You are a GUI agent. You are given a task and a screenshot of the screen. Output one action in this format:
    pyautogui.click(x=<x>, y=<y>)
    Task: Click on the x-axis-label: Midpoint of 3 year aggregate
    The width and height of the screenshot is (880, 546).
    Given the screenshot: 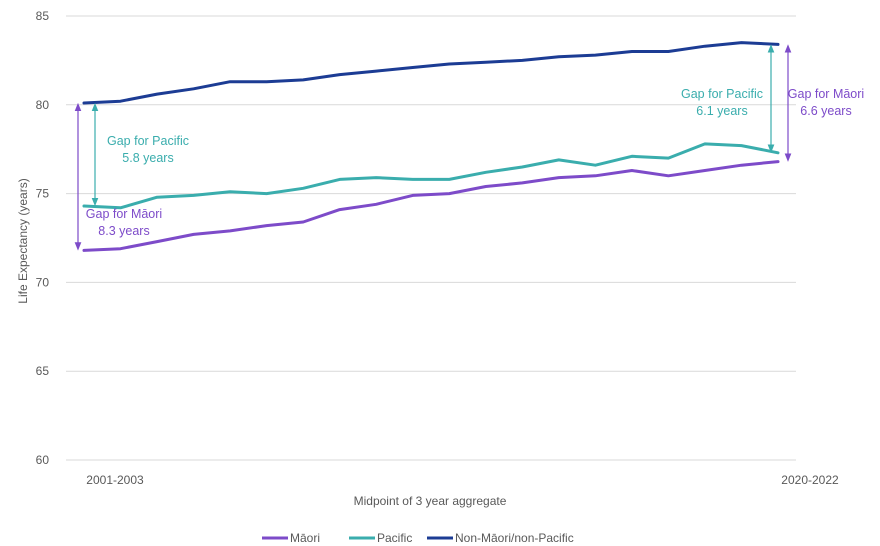 What is the action you would take?
    pyautogui.click(x=430, y=501)
    